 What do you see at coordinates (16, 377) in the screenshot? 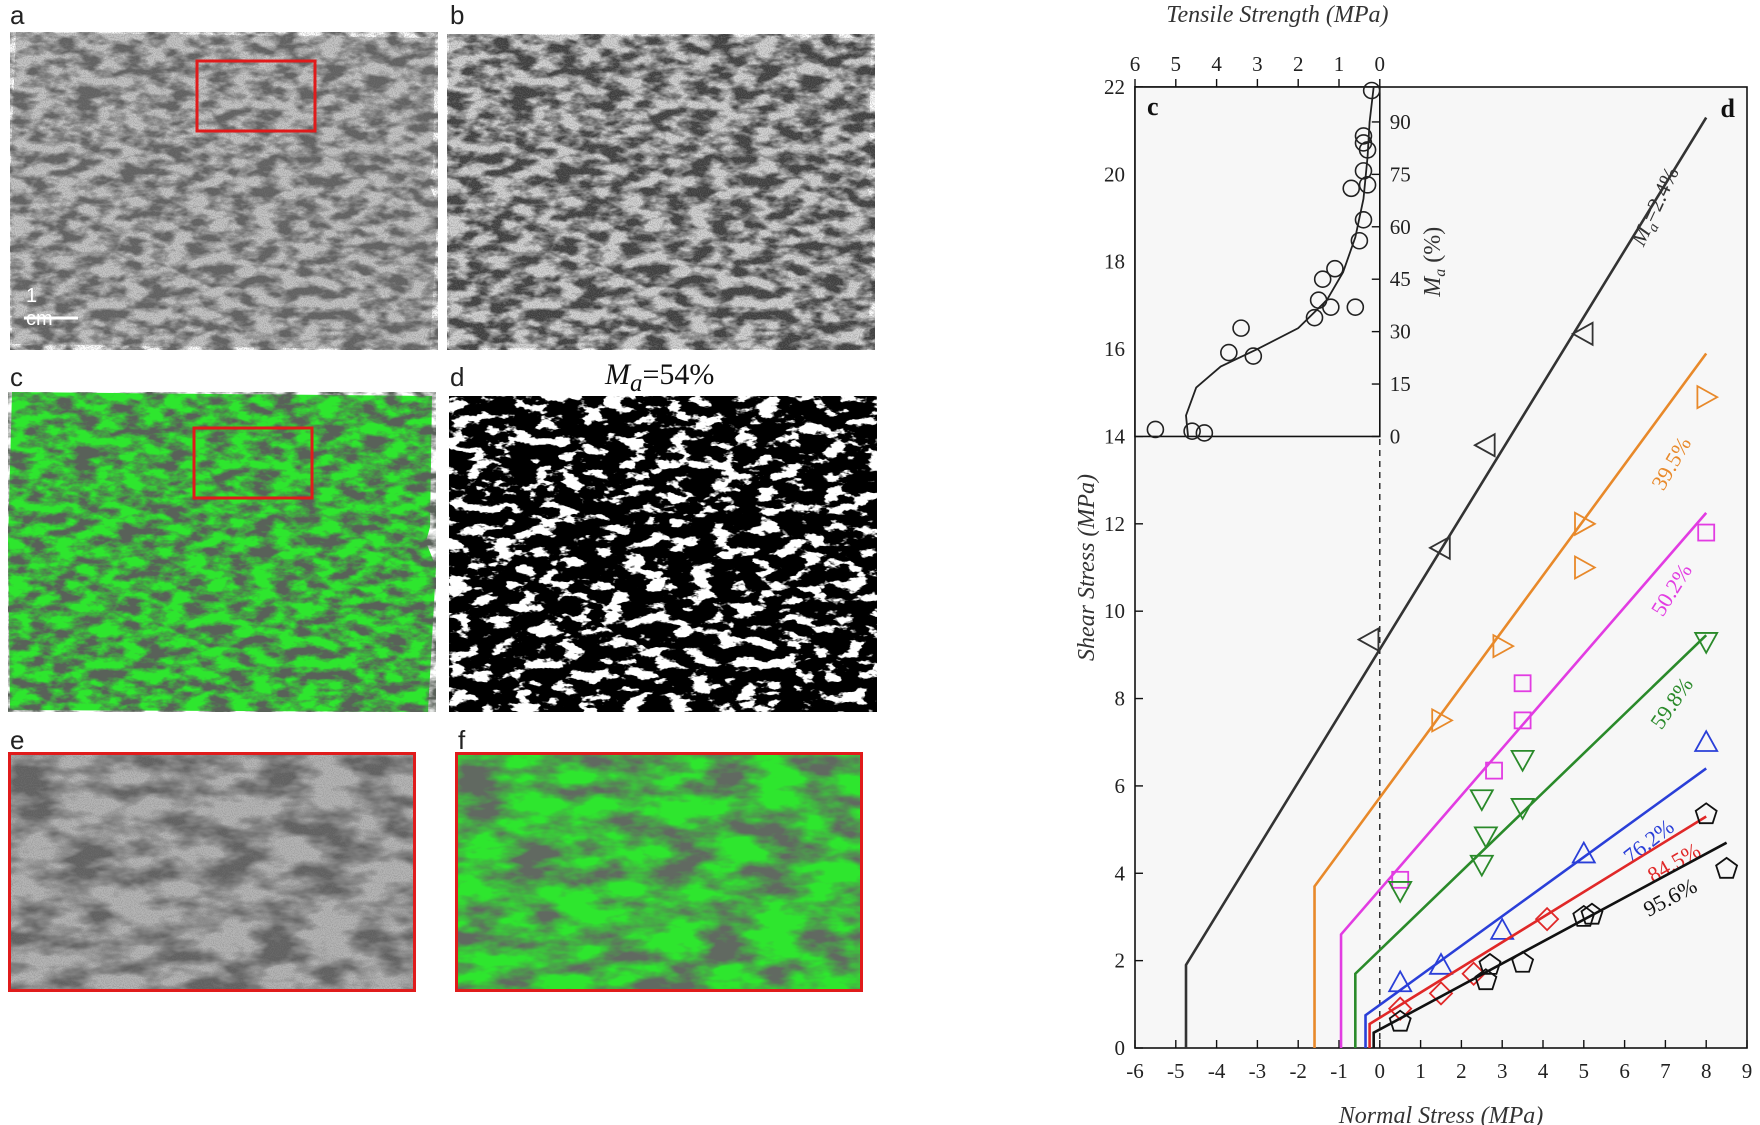
I see `panel-label-c: c` at bounding box center [16, 377].